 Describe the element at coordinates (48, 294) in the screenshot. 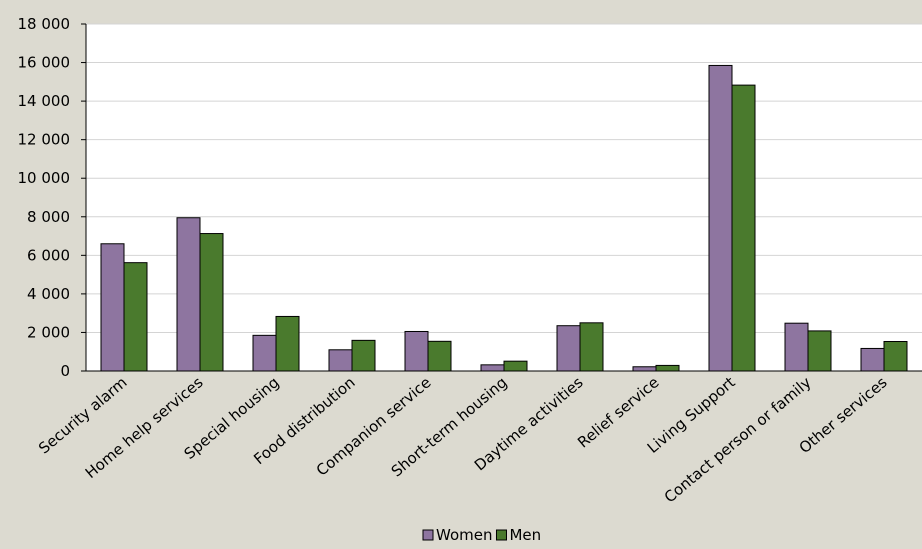

I see `y-tick-label: 4 000` at that location.